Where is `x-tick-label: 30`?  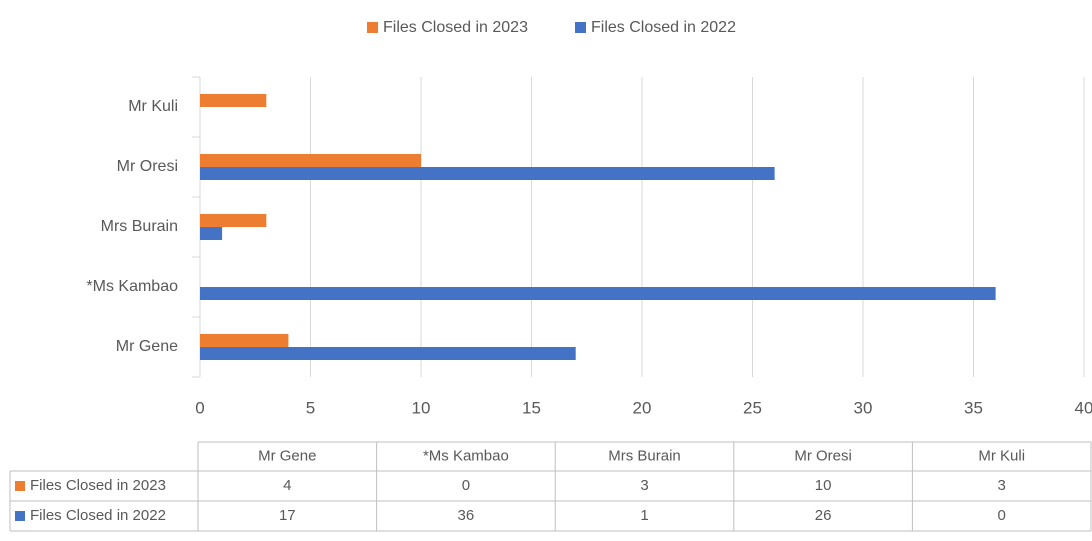
x-tick-label: 30 is located at coordinates (863, 407).